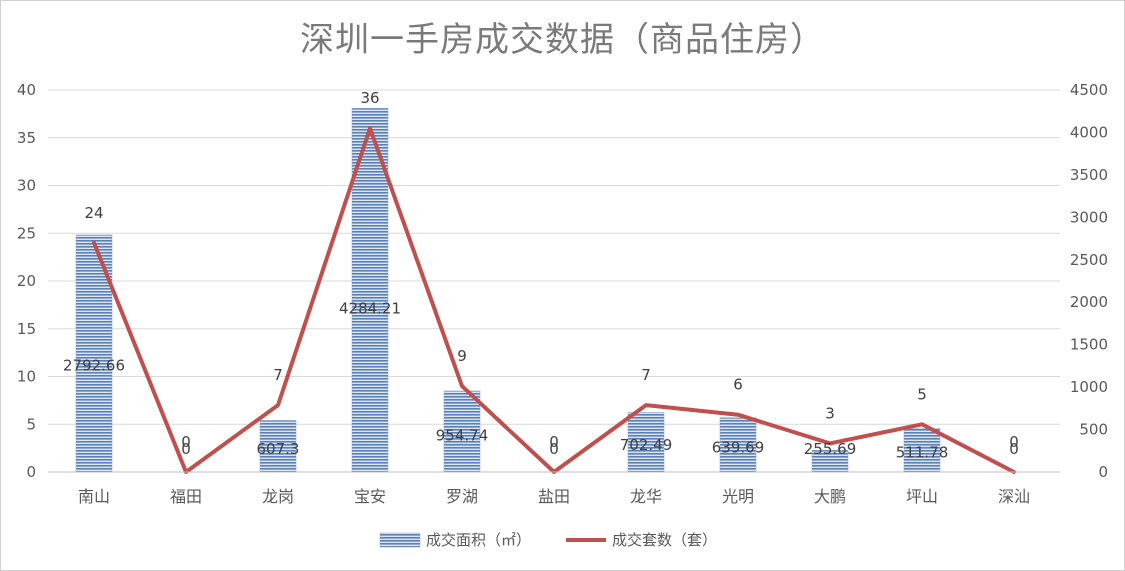 This screenshot has width=1125, height=571. What do you see at coordinates (1089, 260) in the screenshot?
I see `right-axis-tick-label: 2500` at bounding box center [1089, 260].